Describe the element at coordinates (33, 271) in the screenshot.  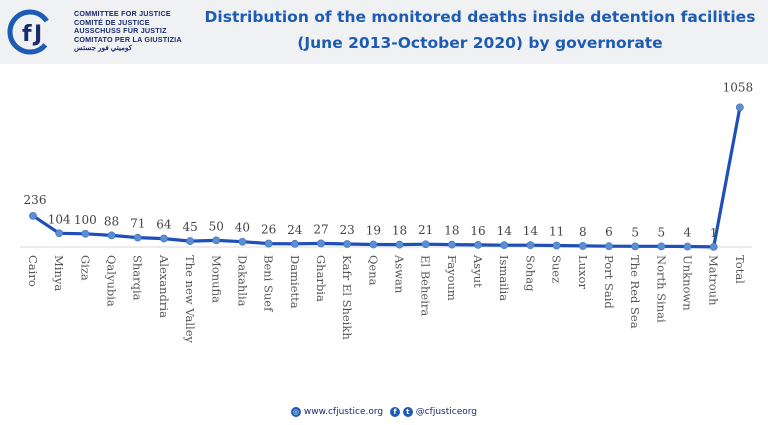
I see `x-tick-label: Cairo` at that location.